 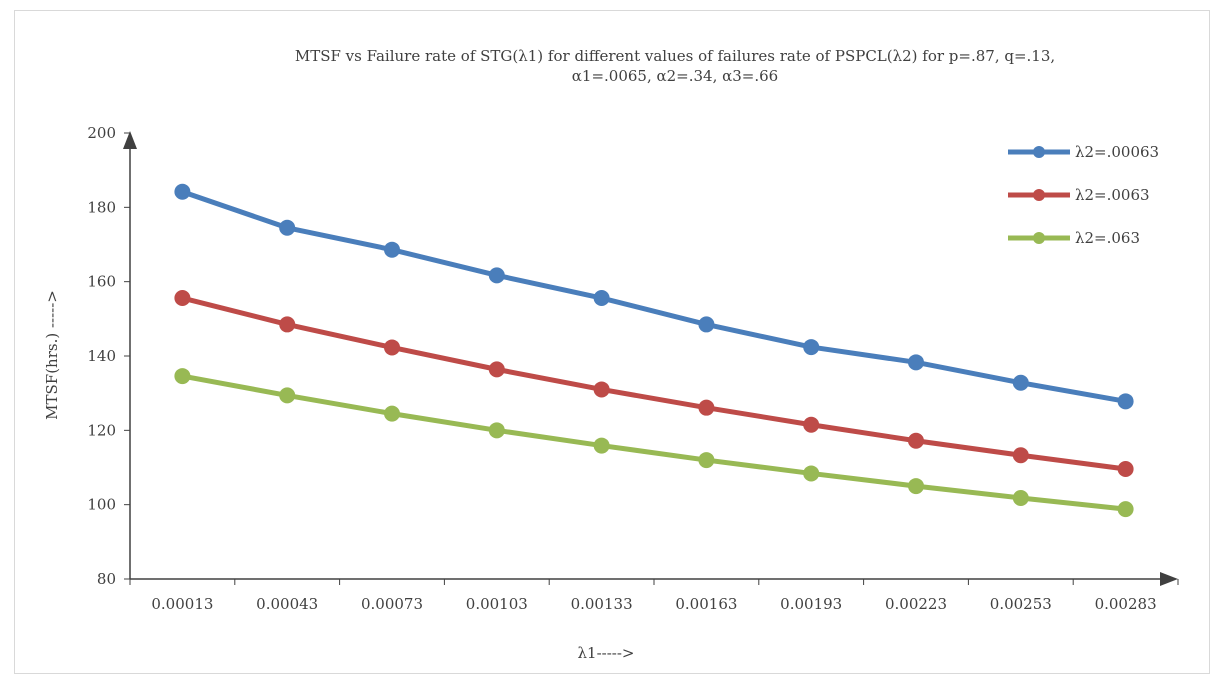 I want to click on legend-label: λ2=.00063, so click(x=1117, y=152).